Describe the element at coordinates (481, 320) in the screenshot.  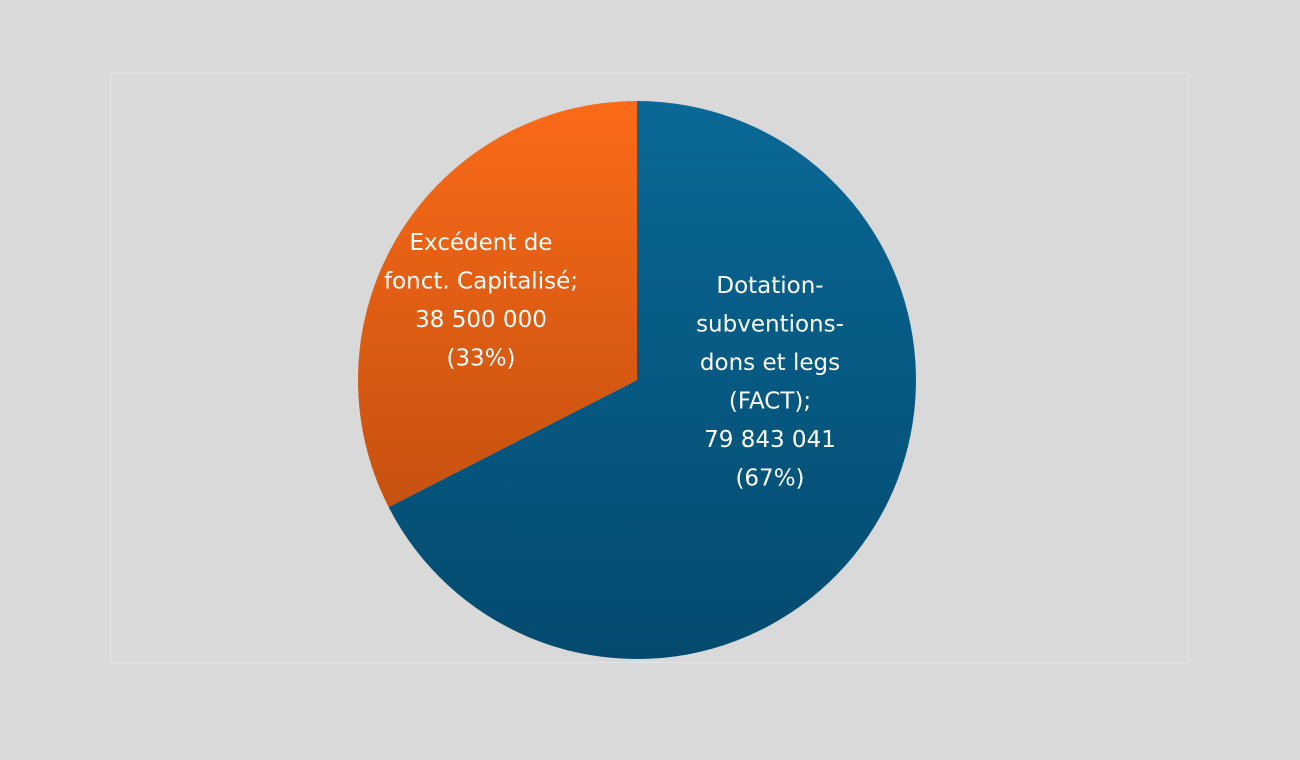
I see `slice-label-line: 38 500 000` at that location.